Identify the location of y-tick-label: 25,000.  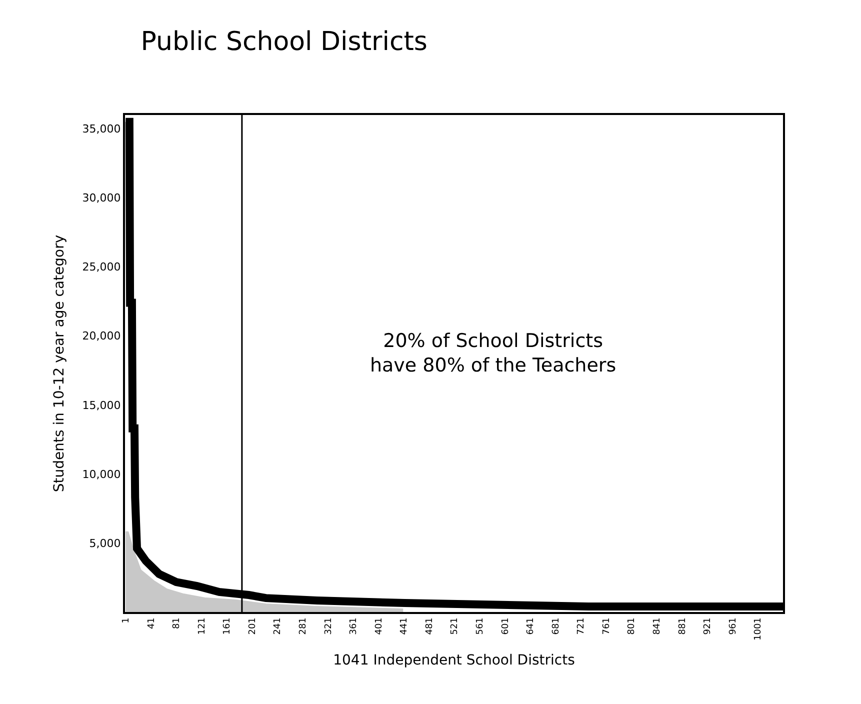
(101, 267).